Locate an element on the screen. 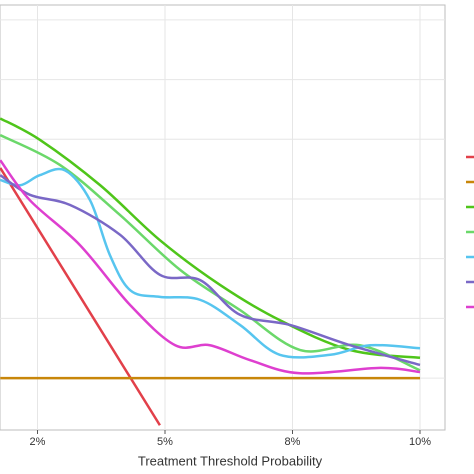  x-tick-label: 5% is located at coordinates (165, 442).